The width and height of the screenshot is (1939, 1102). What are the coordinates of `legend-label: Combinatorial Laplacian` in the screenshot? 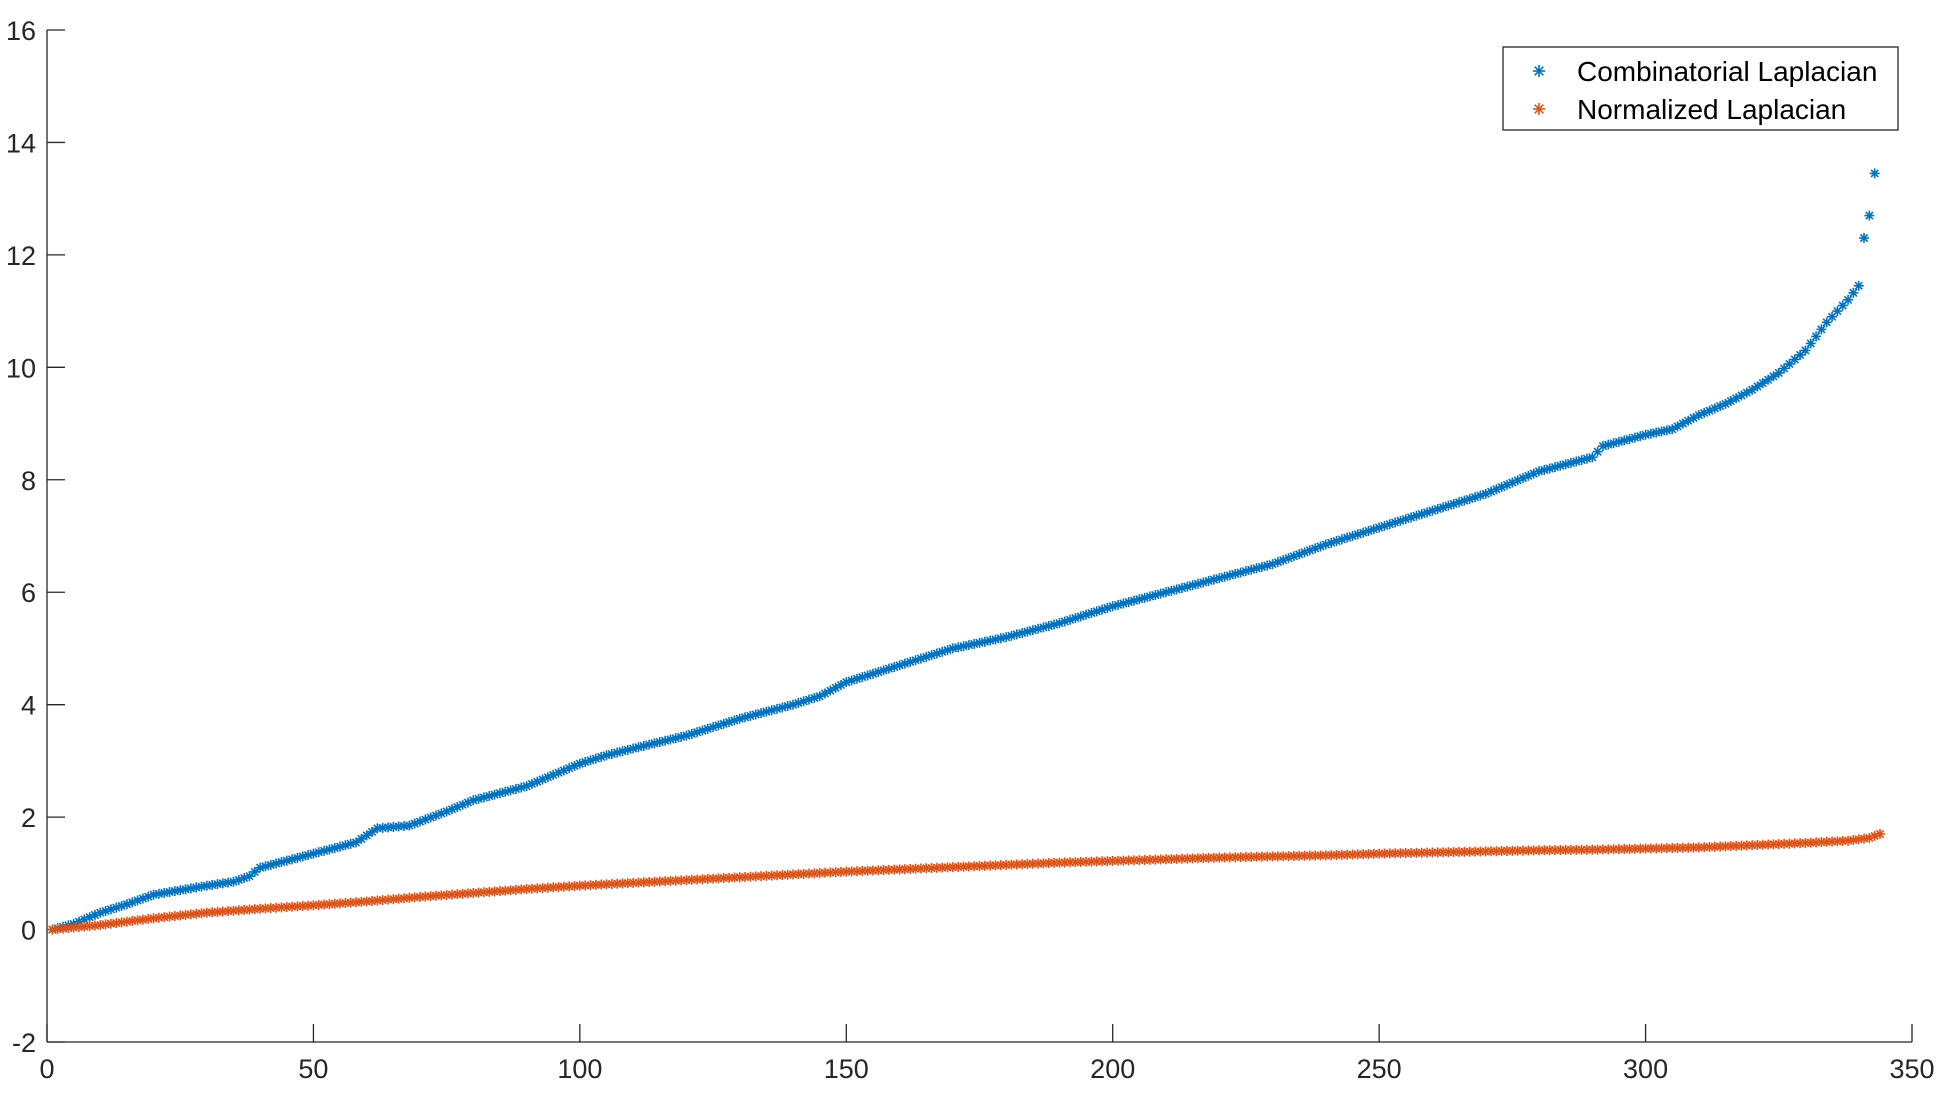 It's located at (1727, 71).